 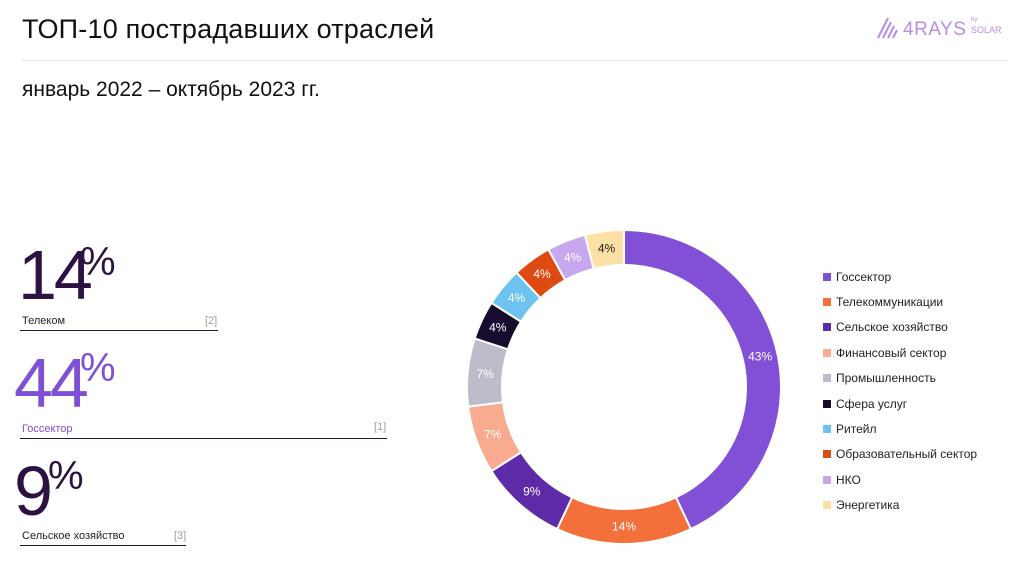 I want to click on legend-item: Ритейл, so click(x=900, y=428).